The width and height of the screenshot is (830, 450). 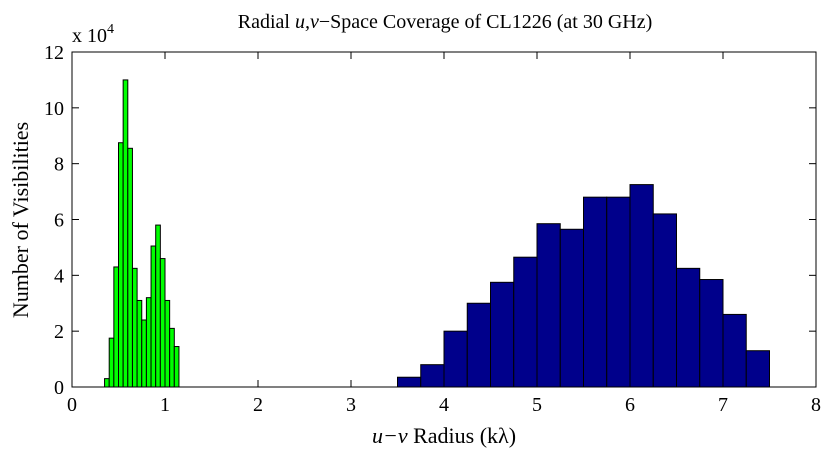 What do you see at coordinates (816, 405) in the screenshot?
I see `x-tick-label: 8` at bounding box center [816, 405].